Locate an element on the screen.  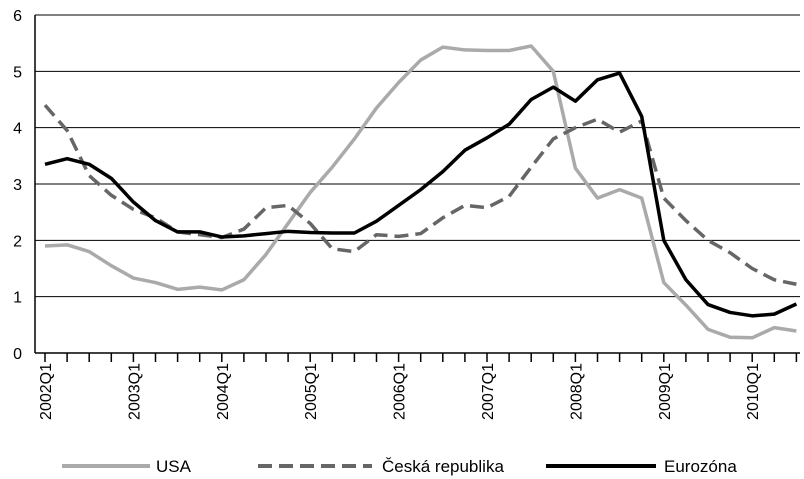
y-tick-label: 3 is located at coordinates (17, 185).